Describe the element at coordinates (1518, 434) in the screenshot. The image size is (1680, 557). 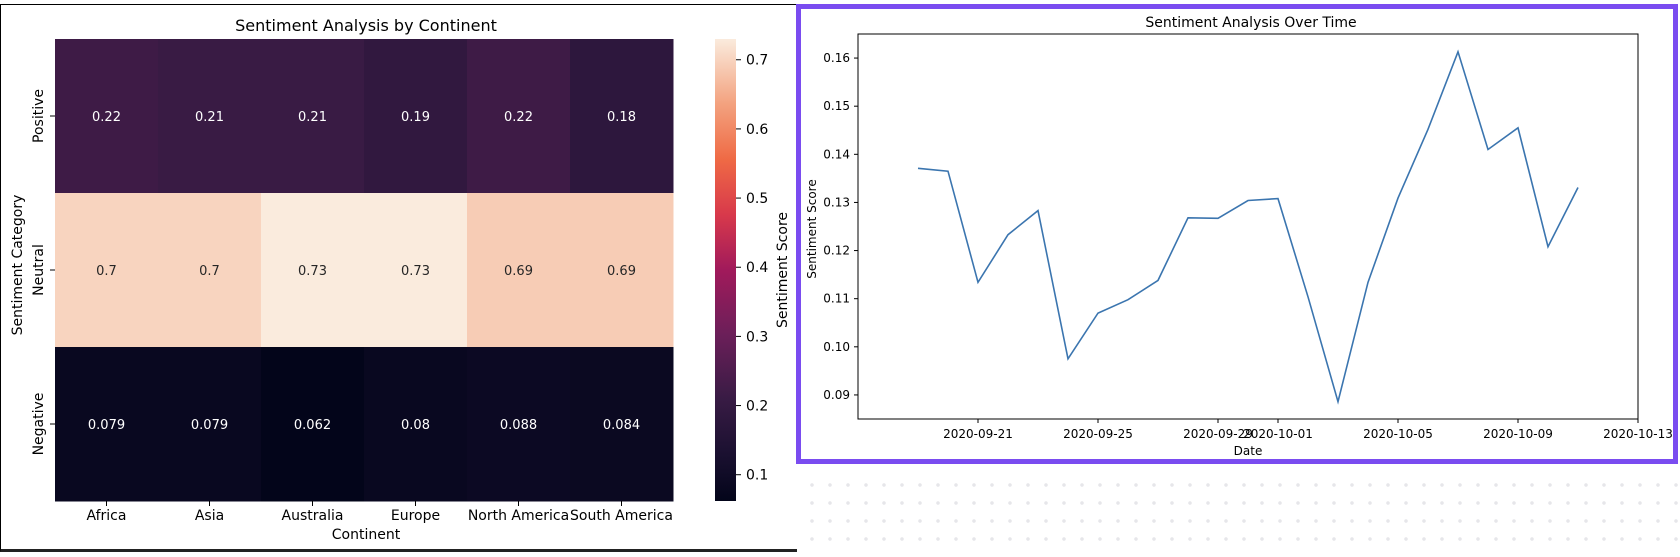
I see `line-x-tick-label: 2020-10-09` at that location.